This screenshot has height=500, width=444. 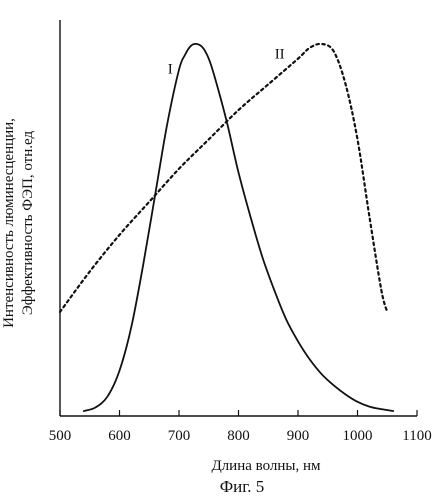 I want to click on x-tick-label: 500, so click(x=60, y=436).